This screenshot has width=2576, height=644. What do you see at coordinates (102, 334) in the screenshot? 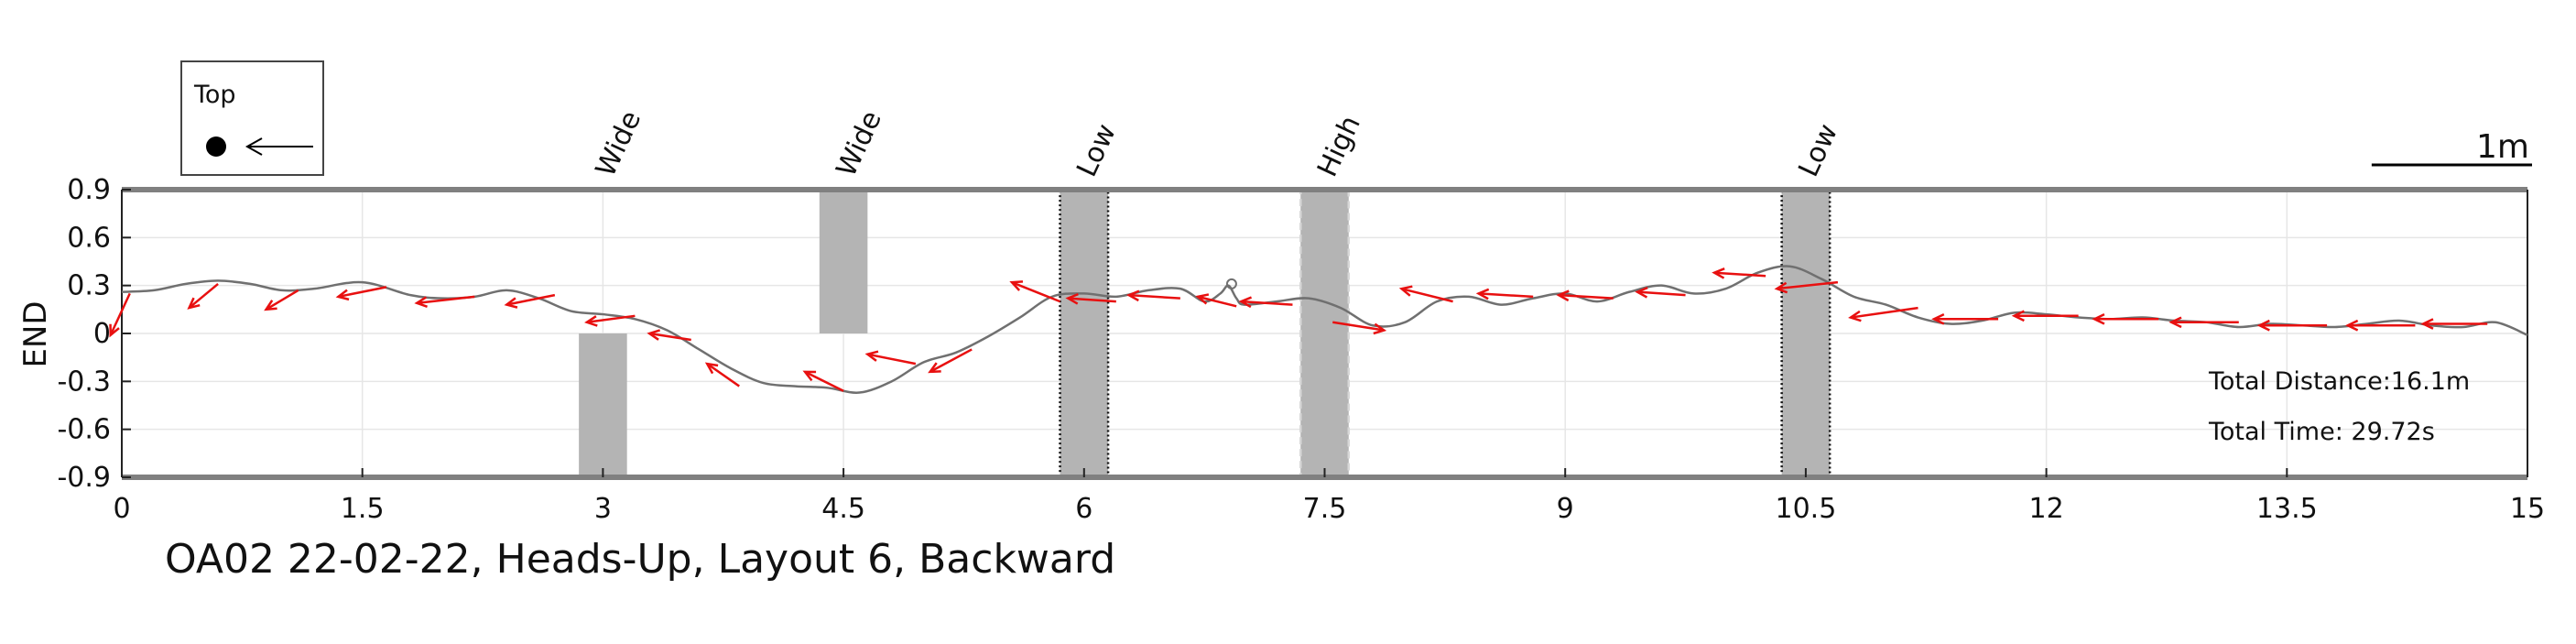
I see `y-tick-label: 0` at bounding box center [102, 334].